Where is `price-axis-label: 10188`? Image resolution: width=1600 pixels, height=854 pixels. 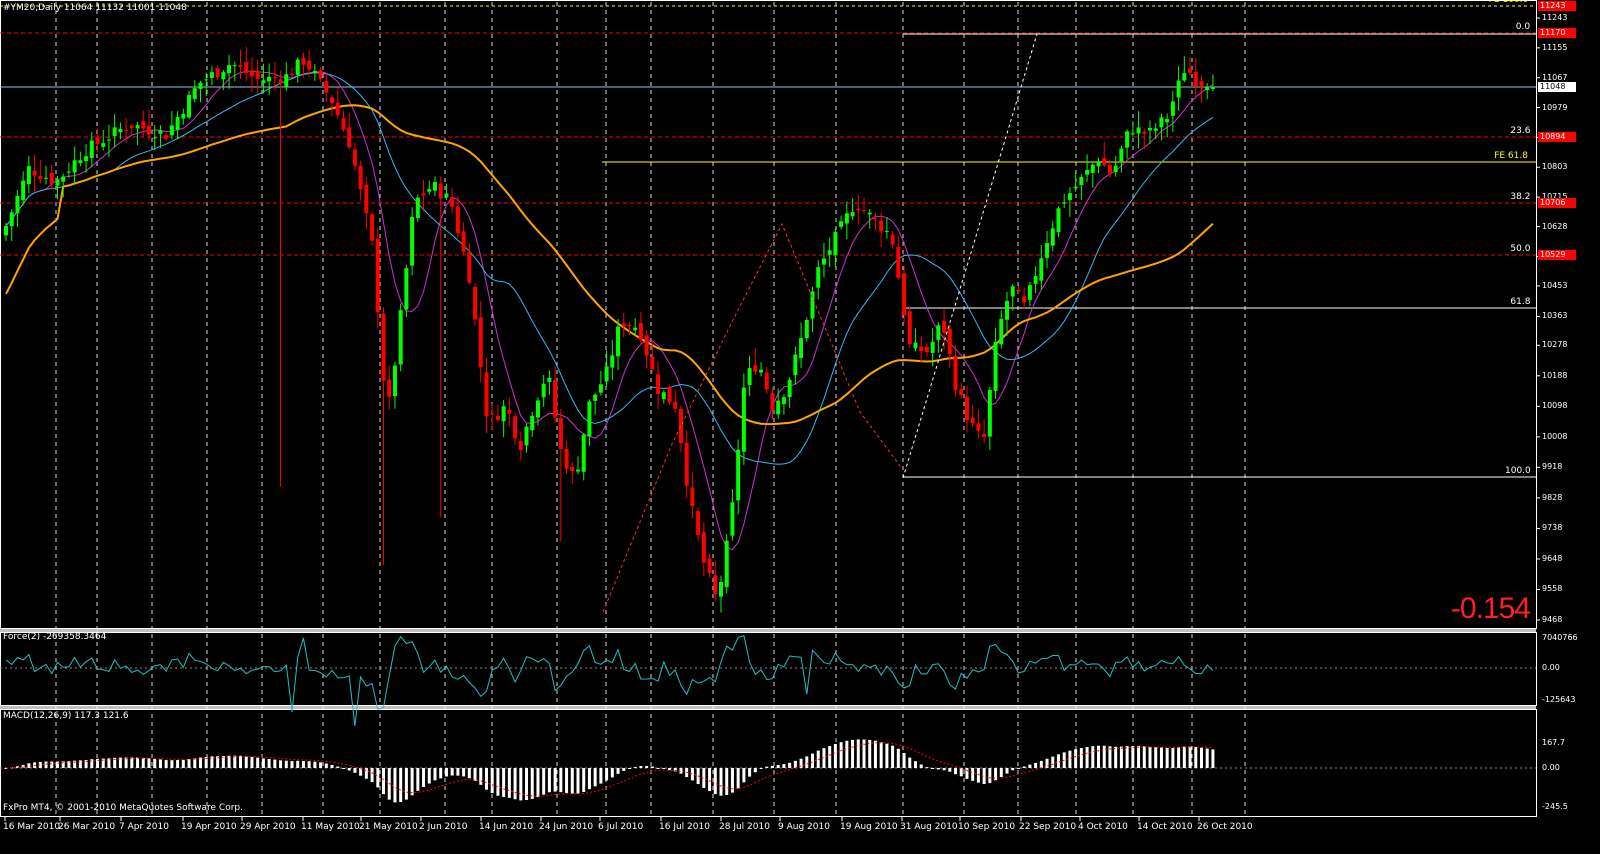
price-axis-label: 10188 is located at coordinates (1555, 375).